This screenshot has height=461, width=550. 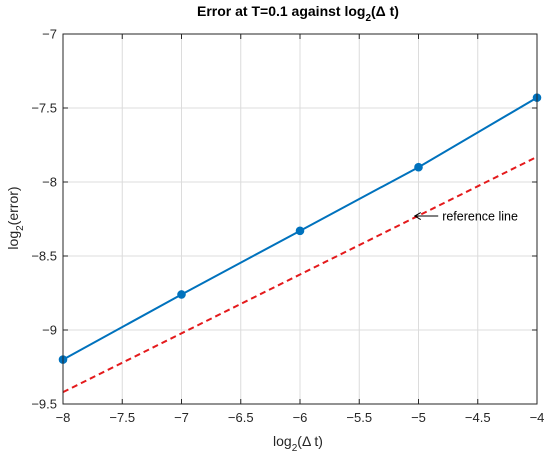 I want to click on x-axis-title: log2(Δ t), so click(x=298, y=443).